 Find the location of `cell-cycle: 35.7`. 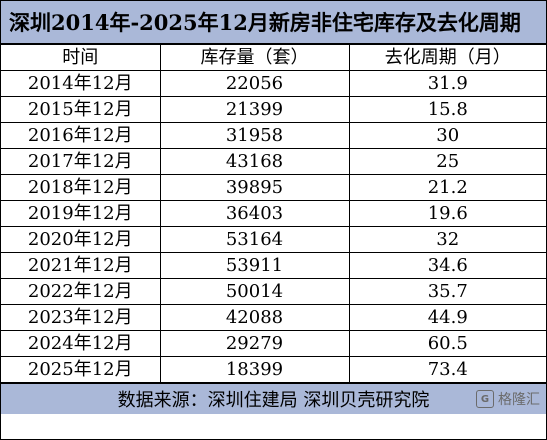

cell-cycle: 35.7 is located at coordinates (447, 291).